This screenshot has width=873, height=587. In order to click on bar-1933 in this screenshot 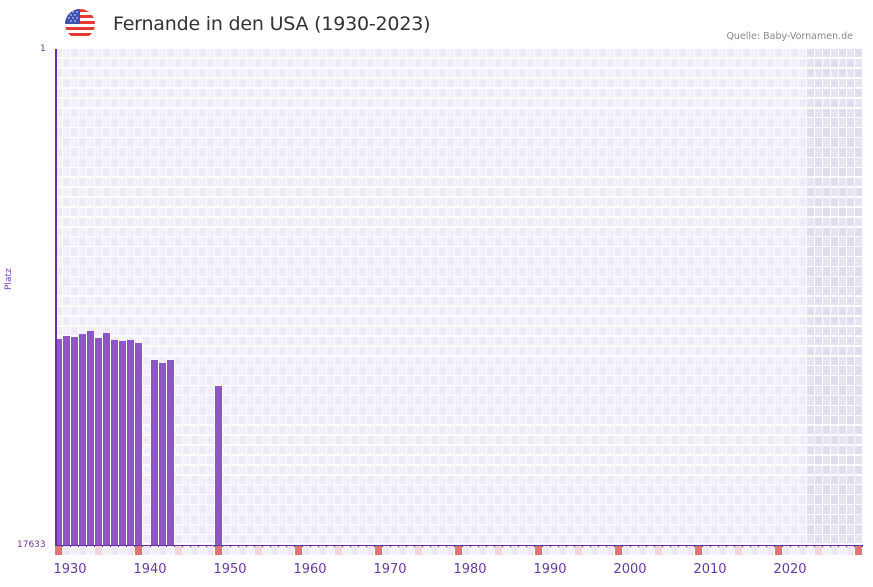, I will do `click(98, 441)`.